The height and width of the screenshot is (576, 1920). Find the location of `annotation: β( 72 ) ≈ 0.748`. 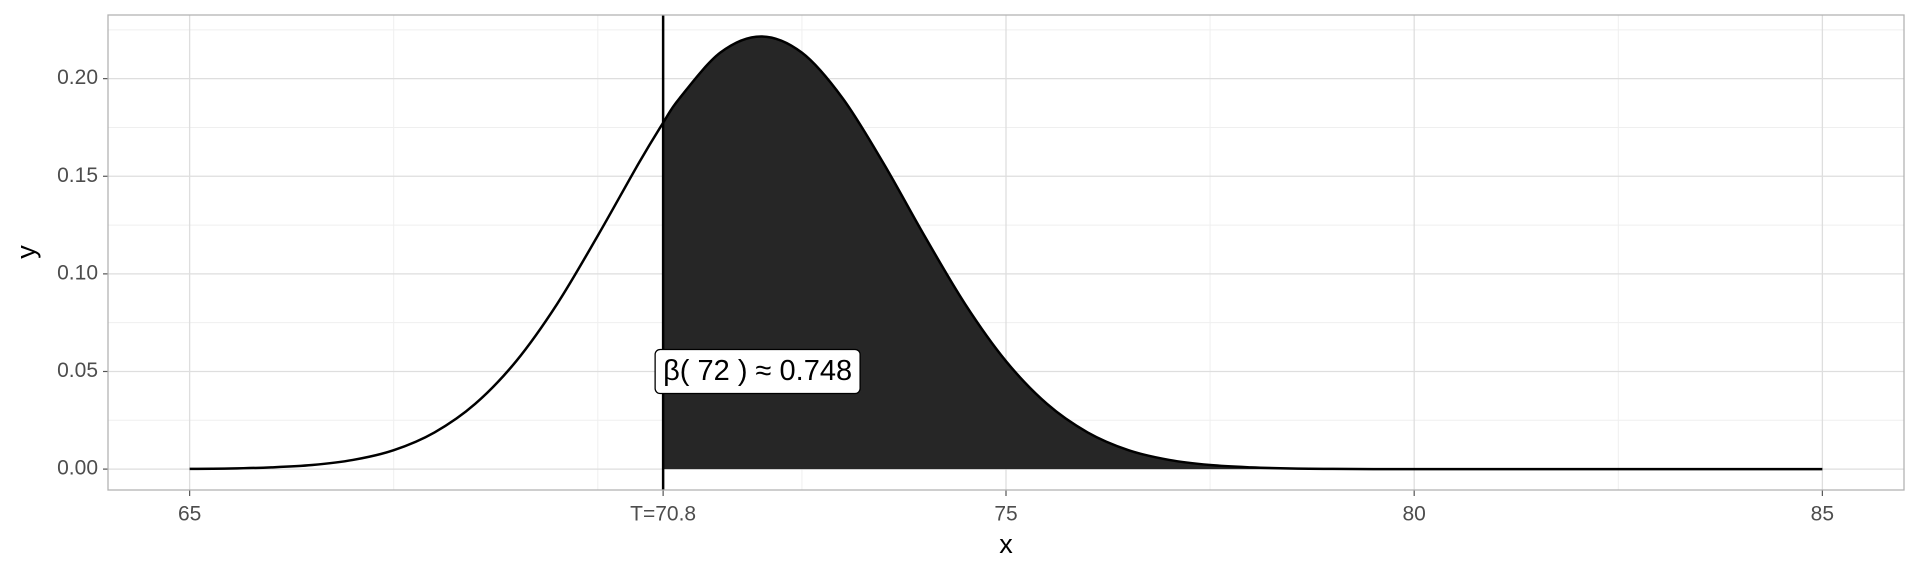

annotation: β( 72 ) ≈ 0.748 is located at coordinates (757, 371).